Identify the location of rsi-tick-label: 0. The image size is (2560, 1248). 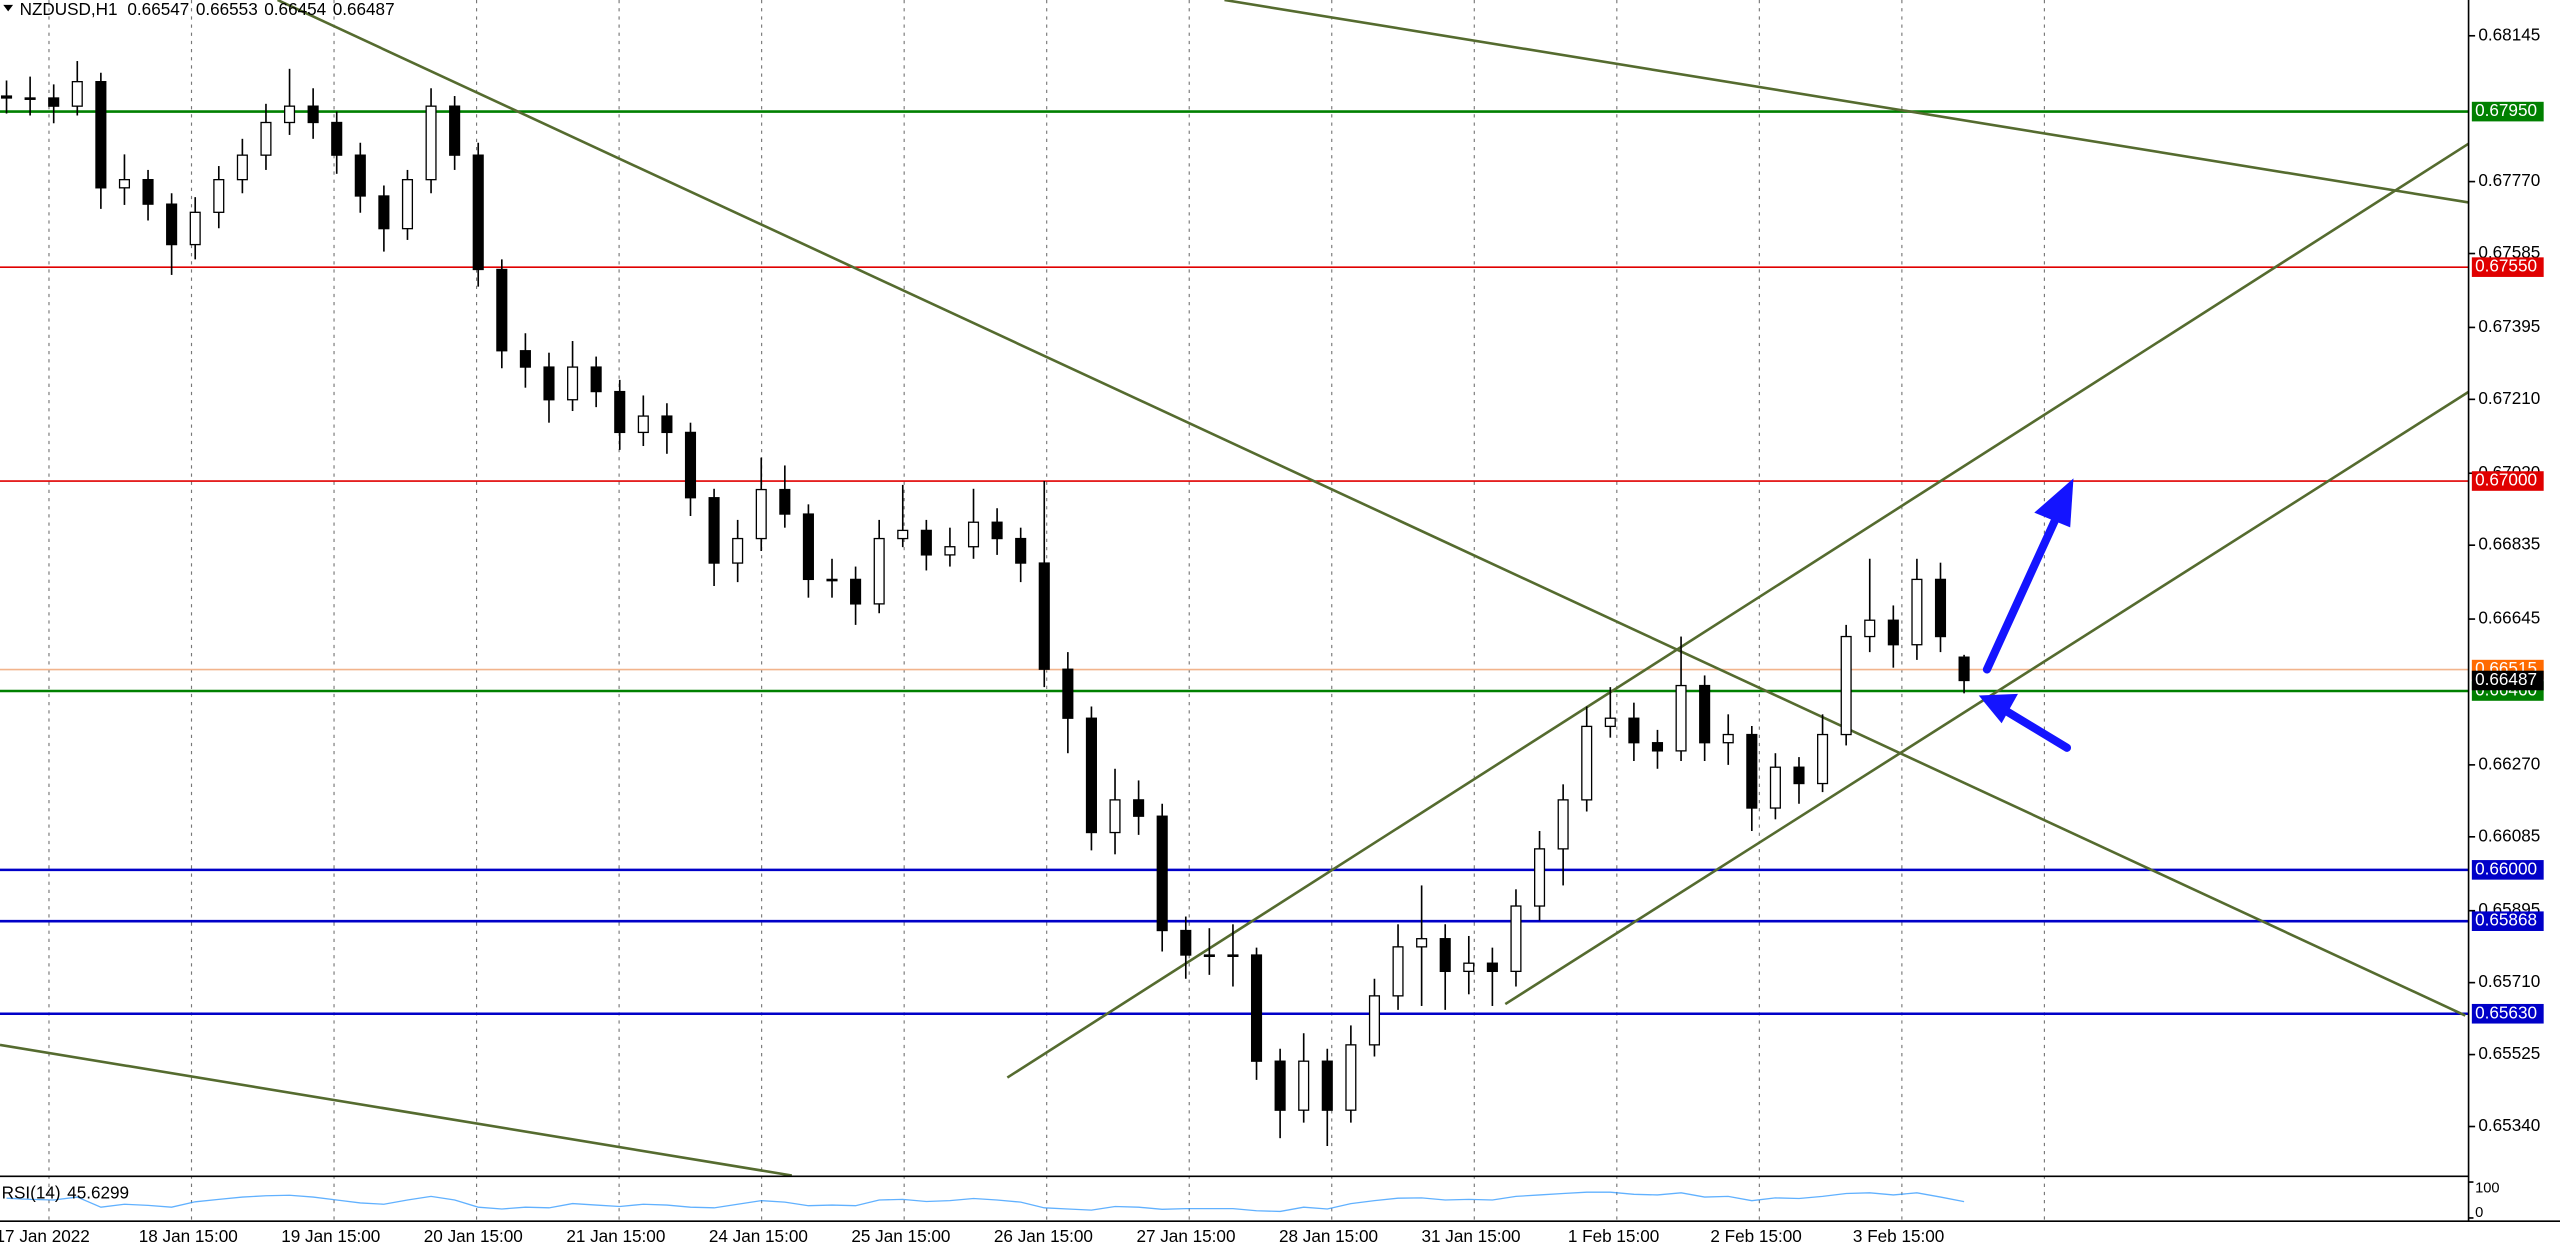
(2479, 1213).